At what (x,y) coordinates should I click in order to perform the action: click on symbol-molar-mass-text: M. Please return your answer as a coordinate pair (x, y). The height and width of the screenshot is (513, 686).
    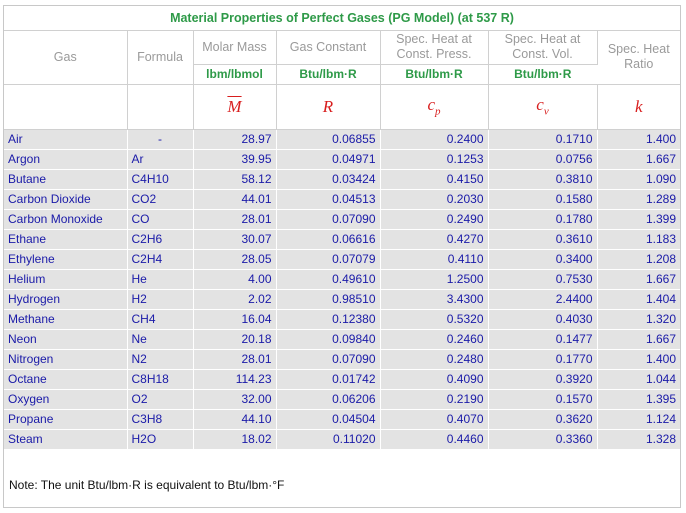
    Looking at the image, I should click on (234, 106).